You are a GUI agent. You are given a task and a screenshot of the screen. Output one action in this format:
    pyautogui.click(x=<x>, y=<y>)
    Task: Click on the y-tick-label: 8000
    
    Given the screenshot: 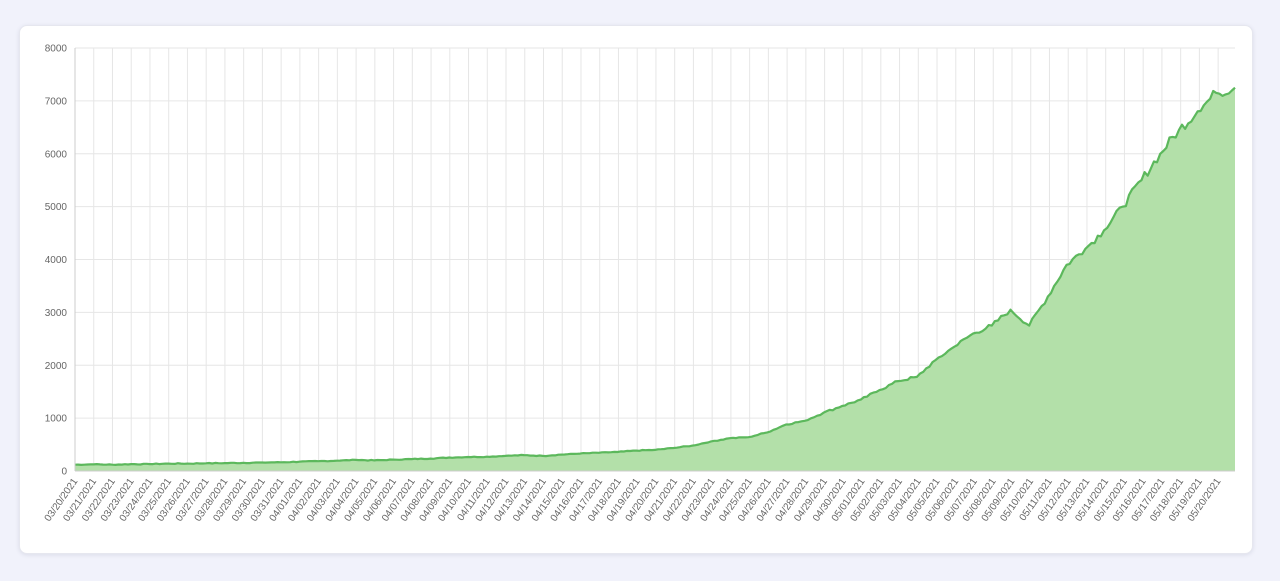 What is the action you would take?
    pyautogui.click(x=56, y=49)
    